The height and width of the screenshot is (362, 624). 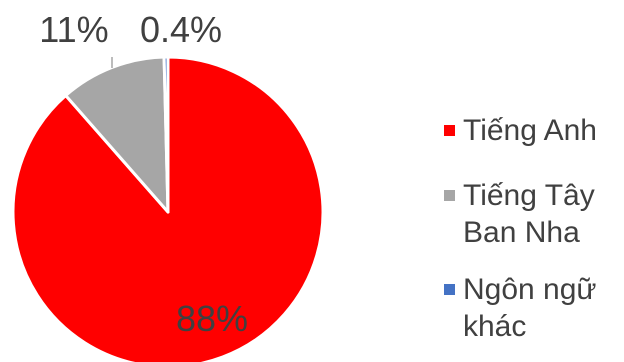 I want to click on data-label-english: 88%, so click(x=212, y=318).